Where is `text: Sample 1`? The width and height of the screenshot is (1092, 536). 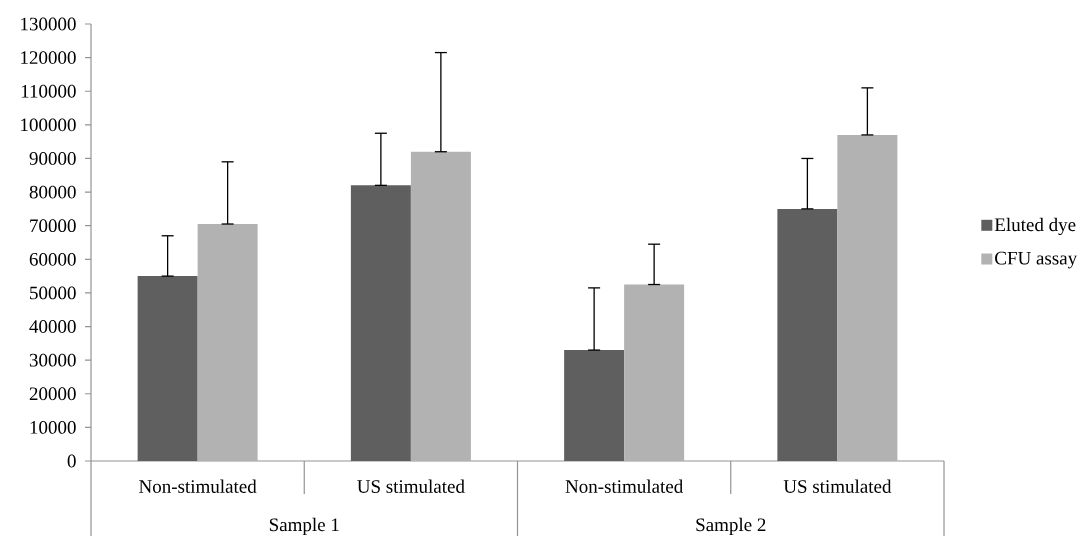 text: Sample 1 is located at coordinates (304, 526).